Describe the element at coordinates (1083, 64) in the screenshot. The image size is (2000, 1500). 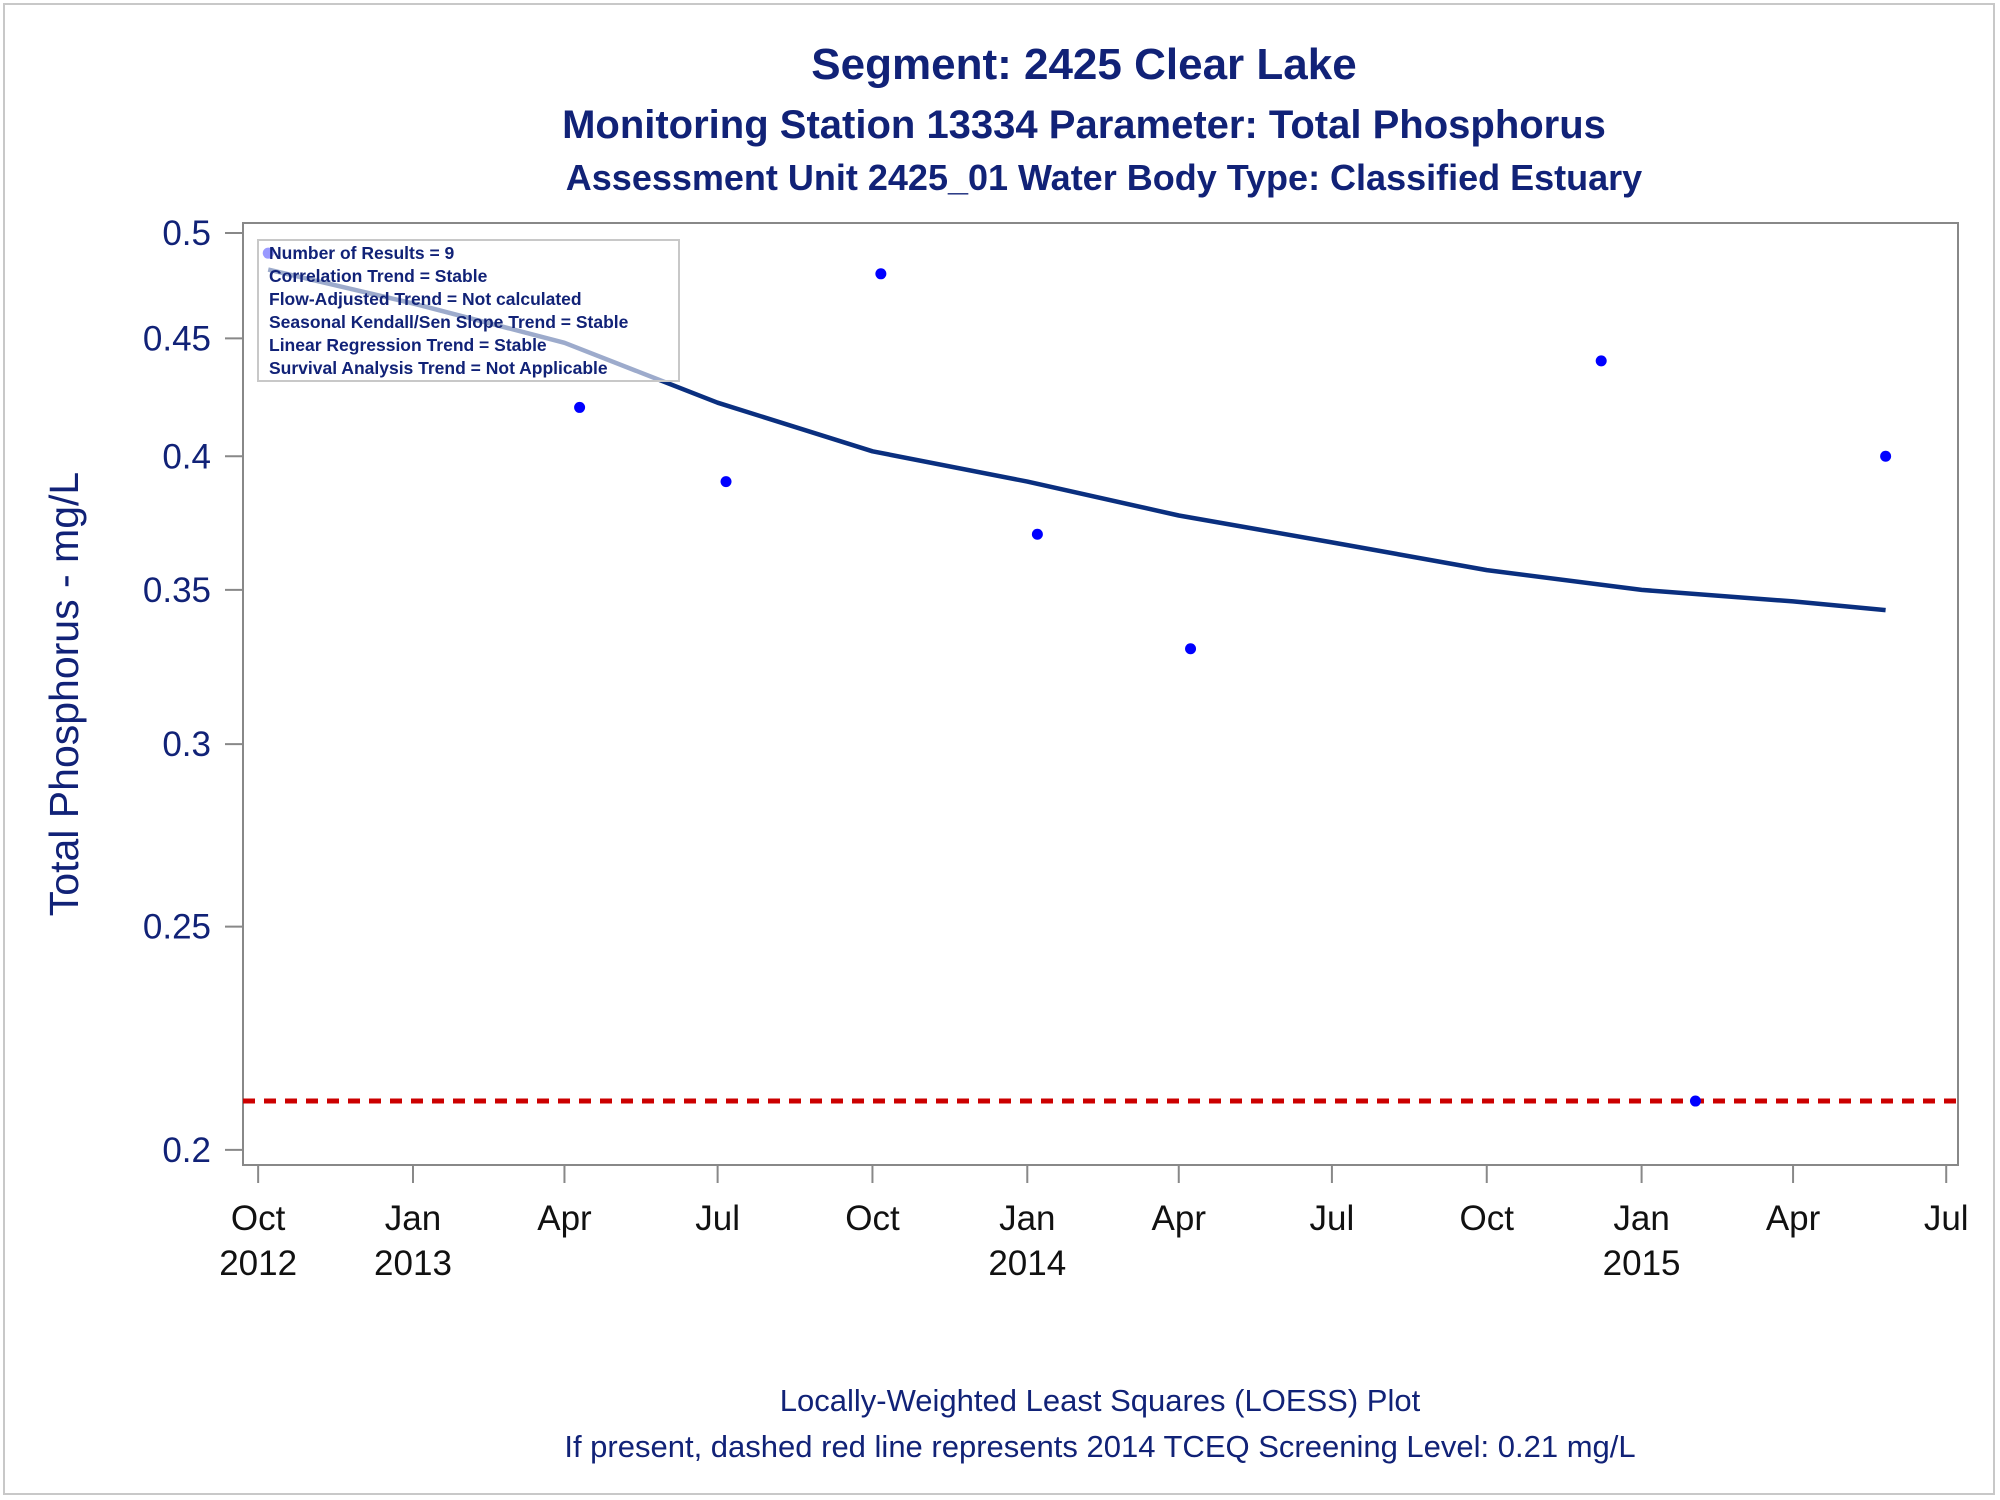
I see `chart-title: Segment: 2425 Clear Lake` at that location.